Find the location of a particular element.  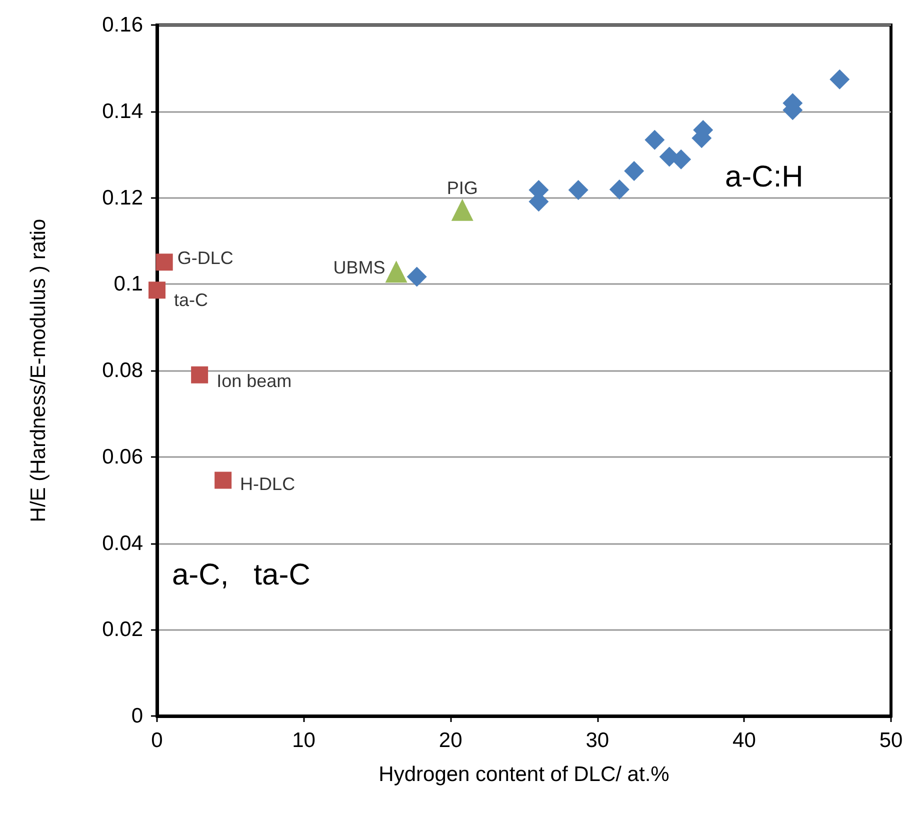

x-tick-label: 40 is located at coordinates (744, 740).